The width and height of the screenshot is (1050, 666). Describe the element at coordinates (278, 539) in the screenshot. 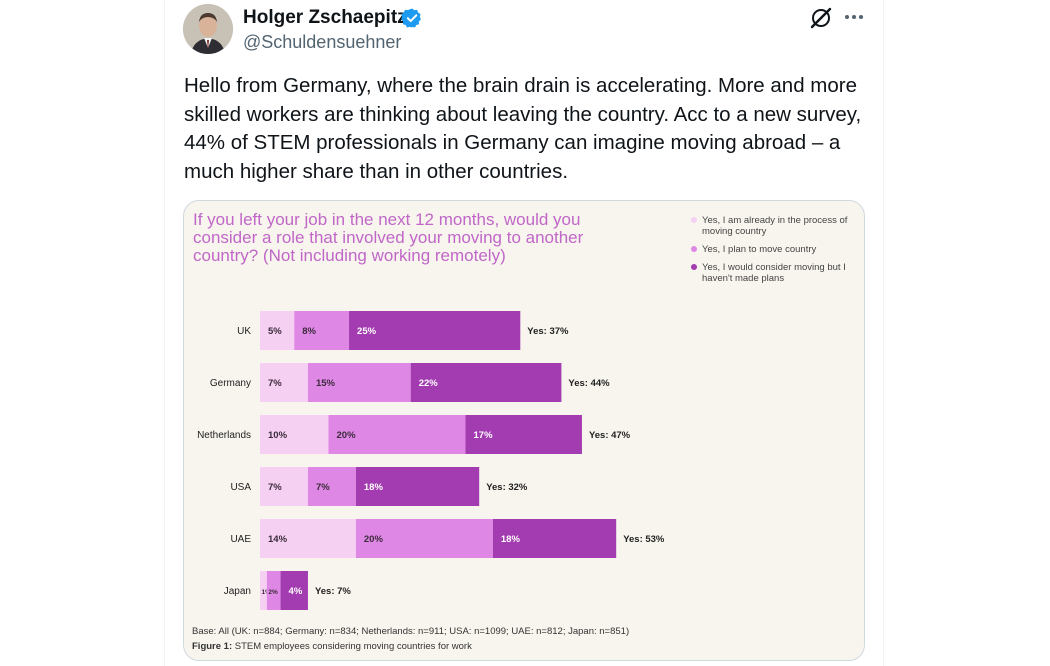

I see `data-label-uae-1: 14%` at that location.